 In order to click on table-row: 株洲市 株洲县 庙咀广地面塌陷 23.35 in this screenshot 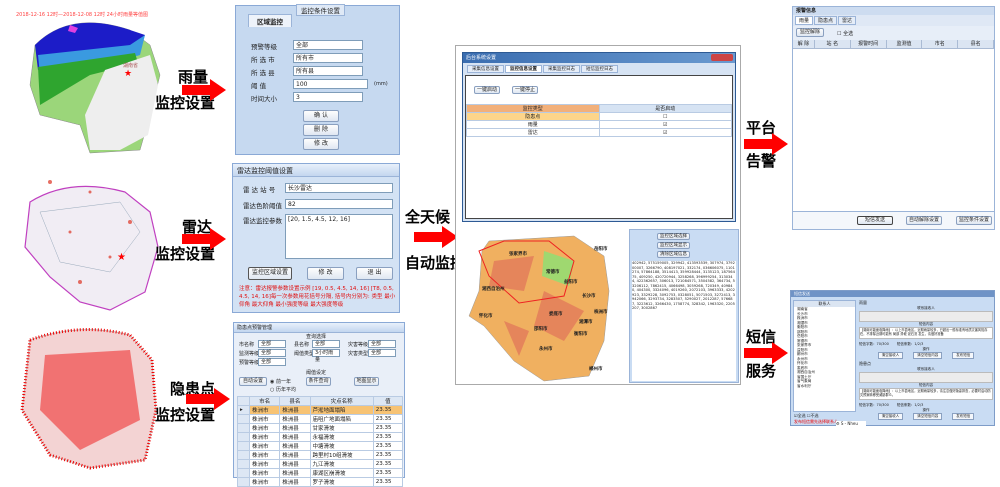, I will do `click(320, 419)`.